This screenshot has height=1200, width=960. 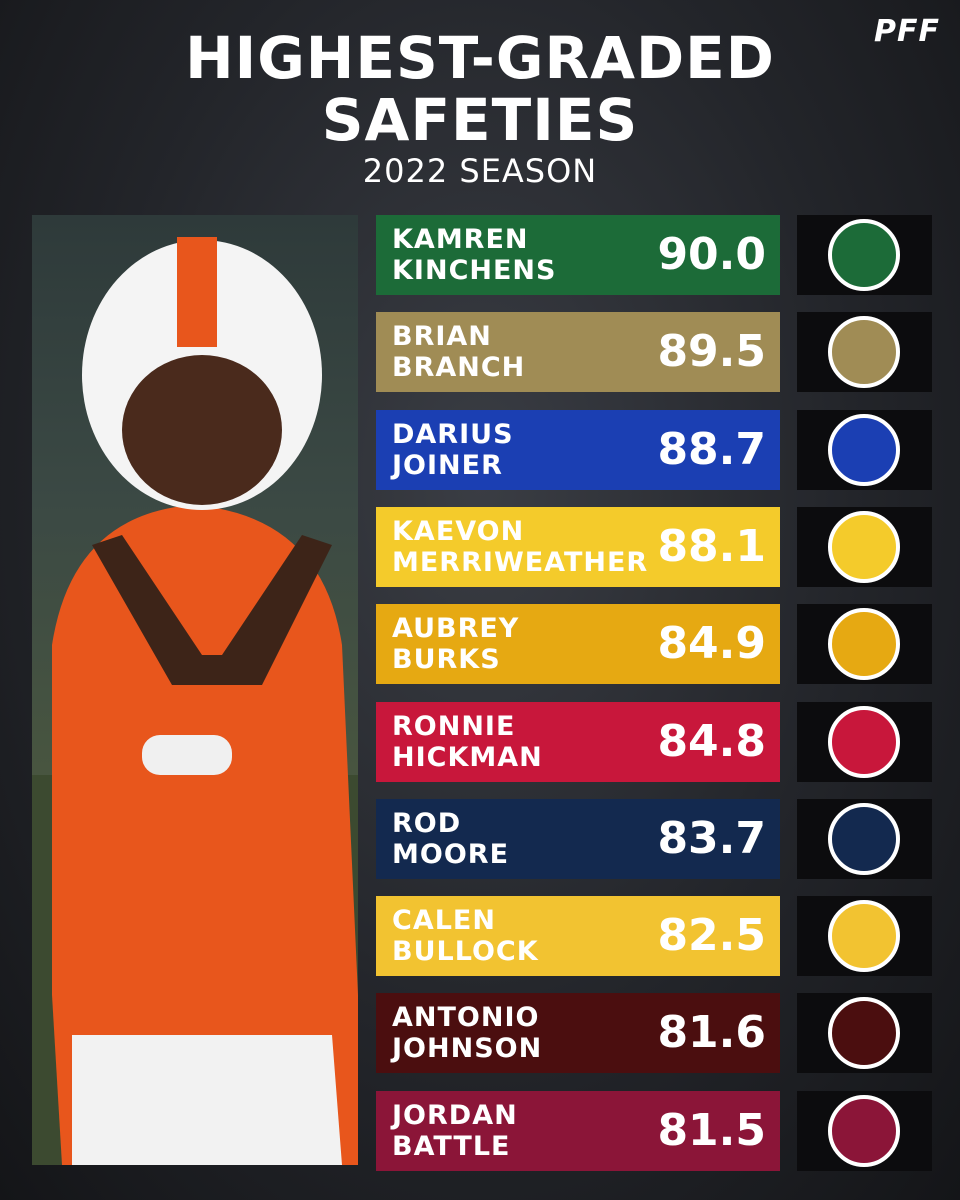 What do you see at coordinates (465, 952) in the screenshot?
I see `last-name: BULLOCK` at bounding box center [465, 952].